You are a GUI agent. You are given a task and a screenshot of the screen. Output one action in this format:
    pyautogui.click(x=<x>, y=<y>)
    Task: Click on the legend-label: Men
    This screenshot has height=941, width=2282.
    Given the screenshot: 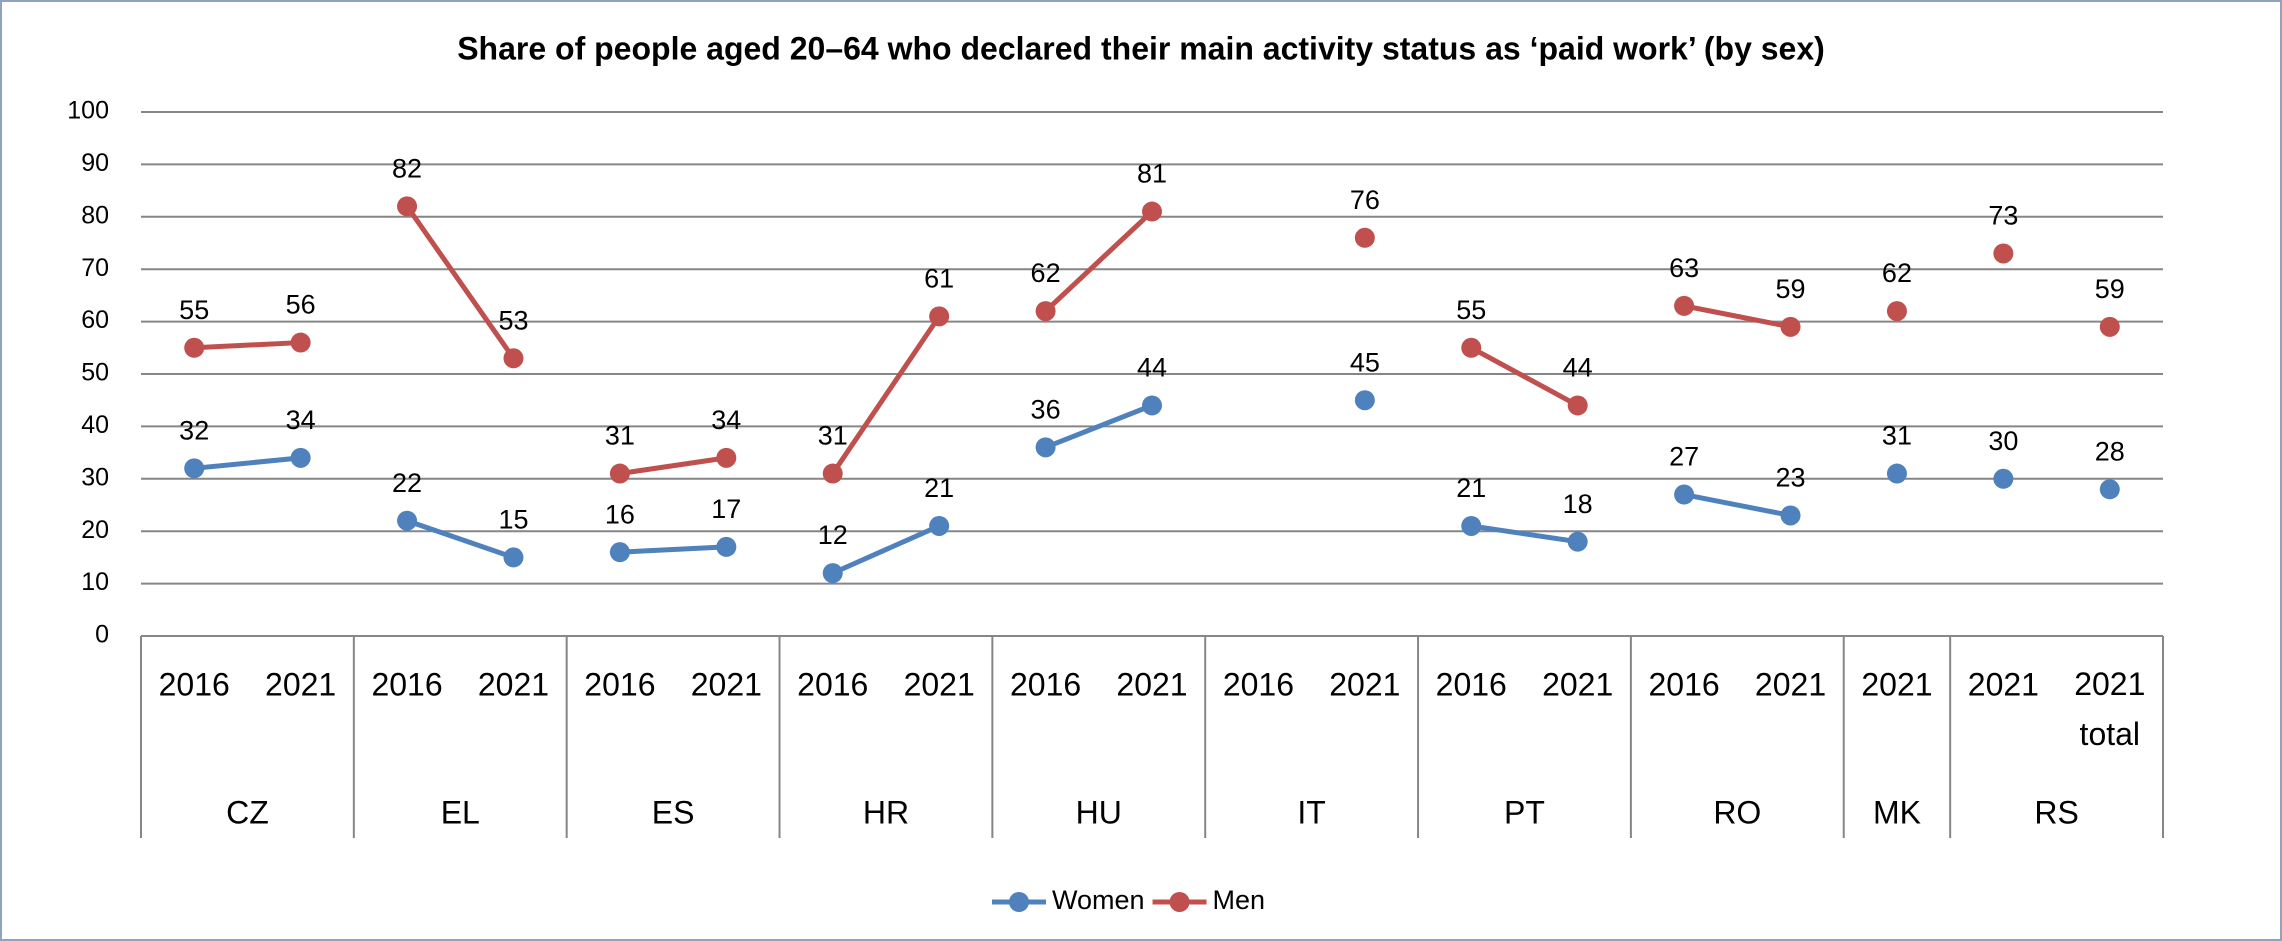 What is the action you would take?
    pyautogui.click(x=1239, y=900)
    